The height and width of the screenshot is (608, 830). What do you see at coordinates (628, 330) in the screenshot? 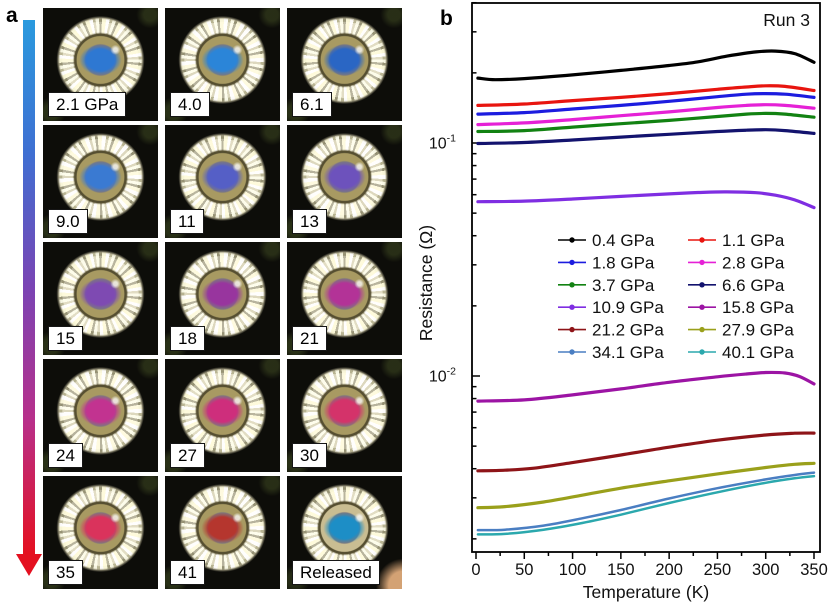
I see `svg-text: 21.2 GPa` at bounding box center [628, 330].